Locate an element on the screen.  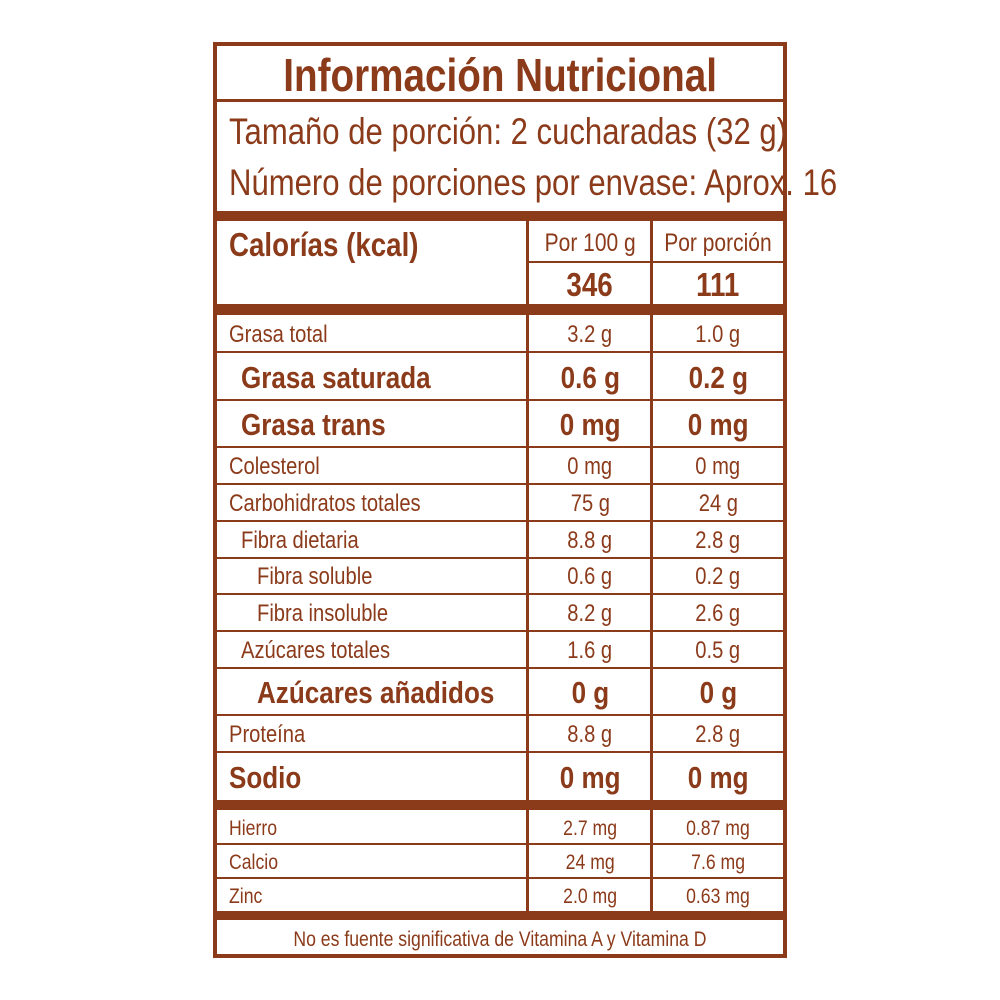
nutrient-row-per-serving-text: 0 g is located at coordinates (718, 692).